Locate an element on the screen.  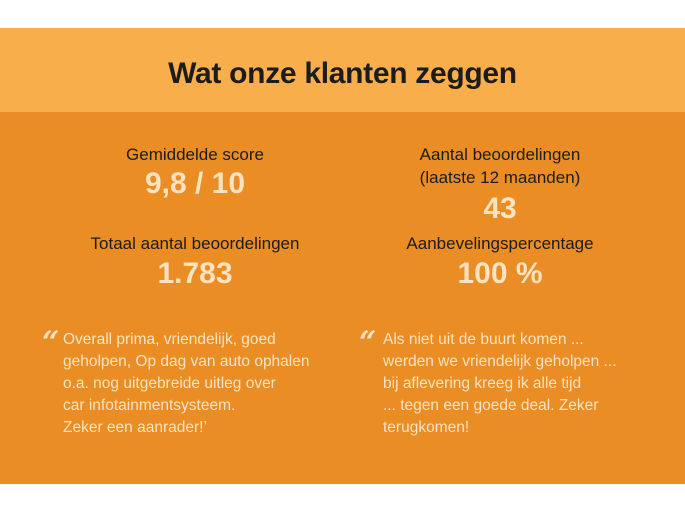
total-reviews-label: Totaal aantal beoordelingen is located at coordinates (195, 243).